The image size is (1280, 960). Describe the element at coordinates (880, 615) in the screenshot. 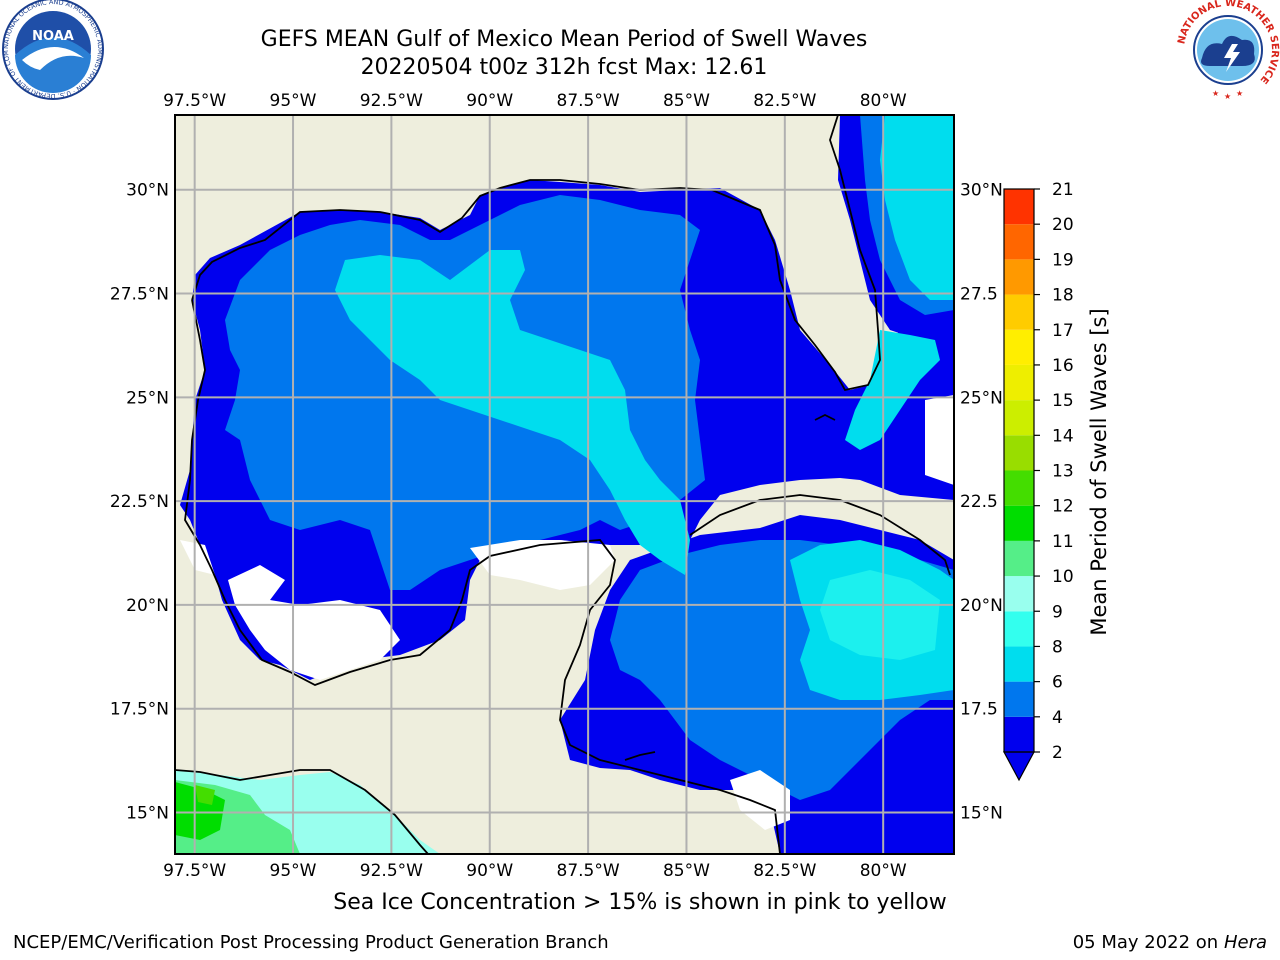

I see `caribbean-swell-8-9s` at that location.